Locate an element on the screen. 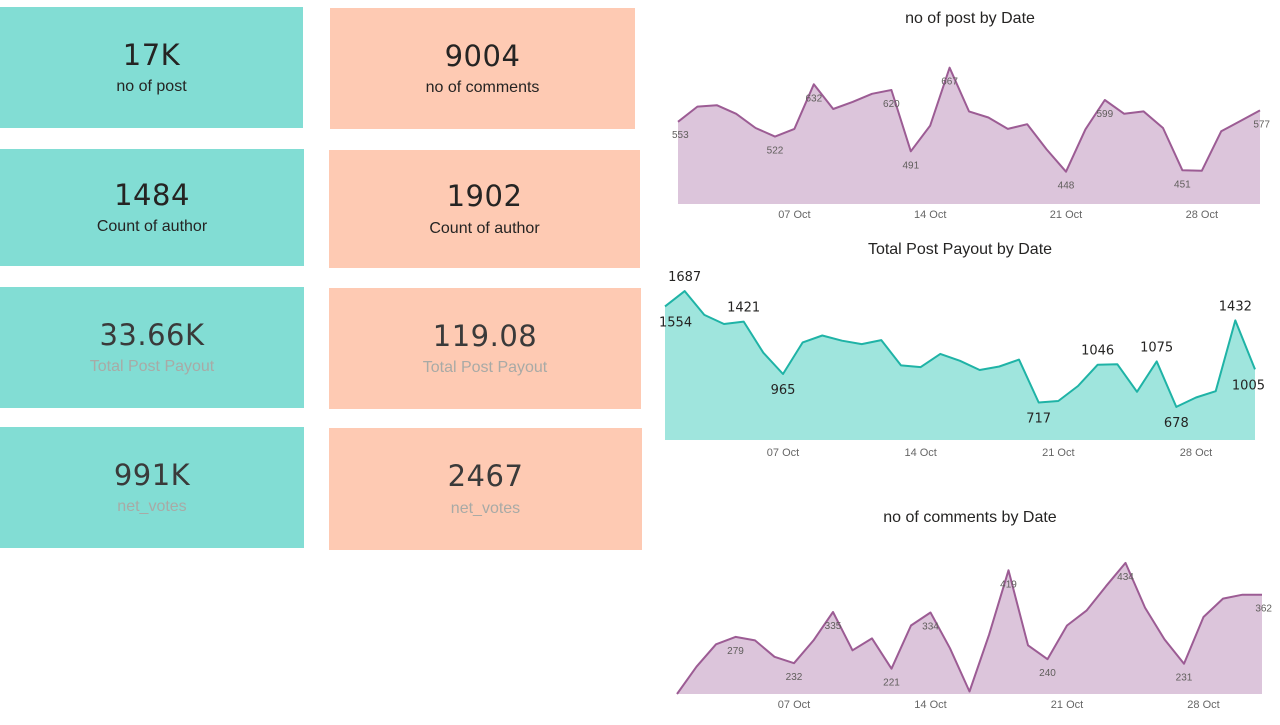 This screenshot has height=725, width=1280. kpi-card-post-votes: 991K net_votes is located at coordinates (152, 487).